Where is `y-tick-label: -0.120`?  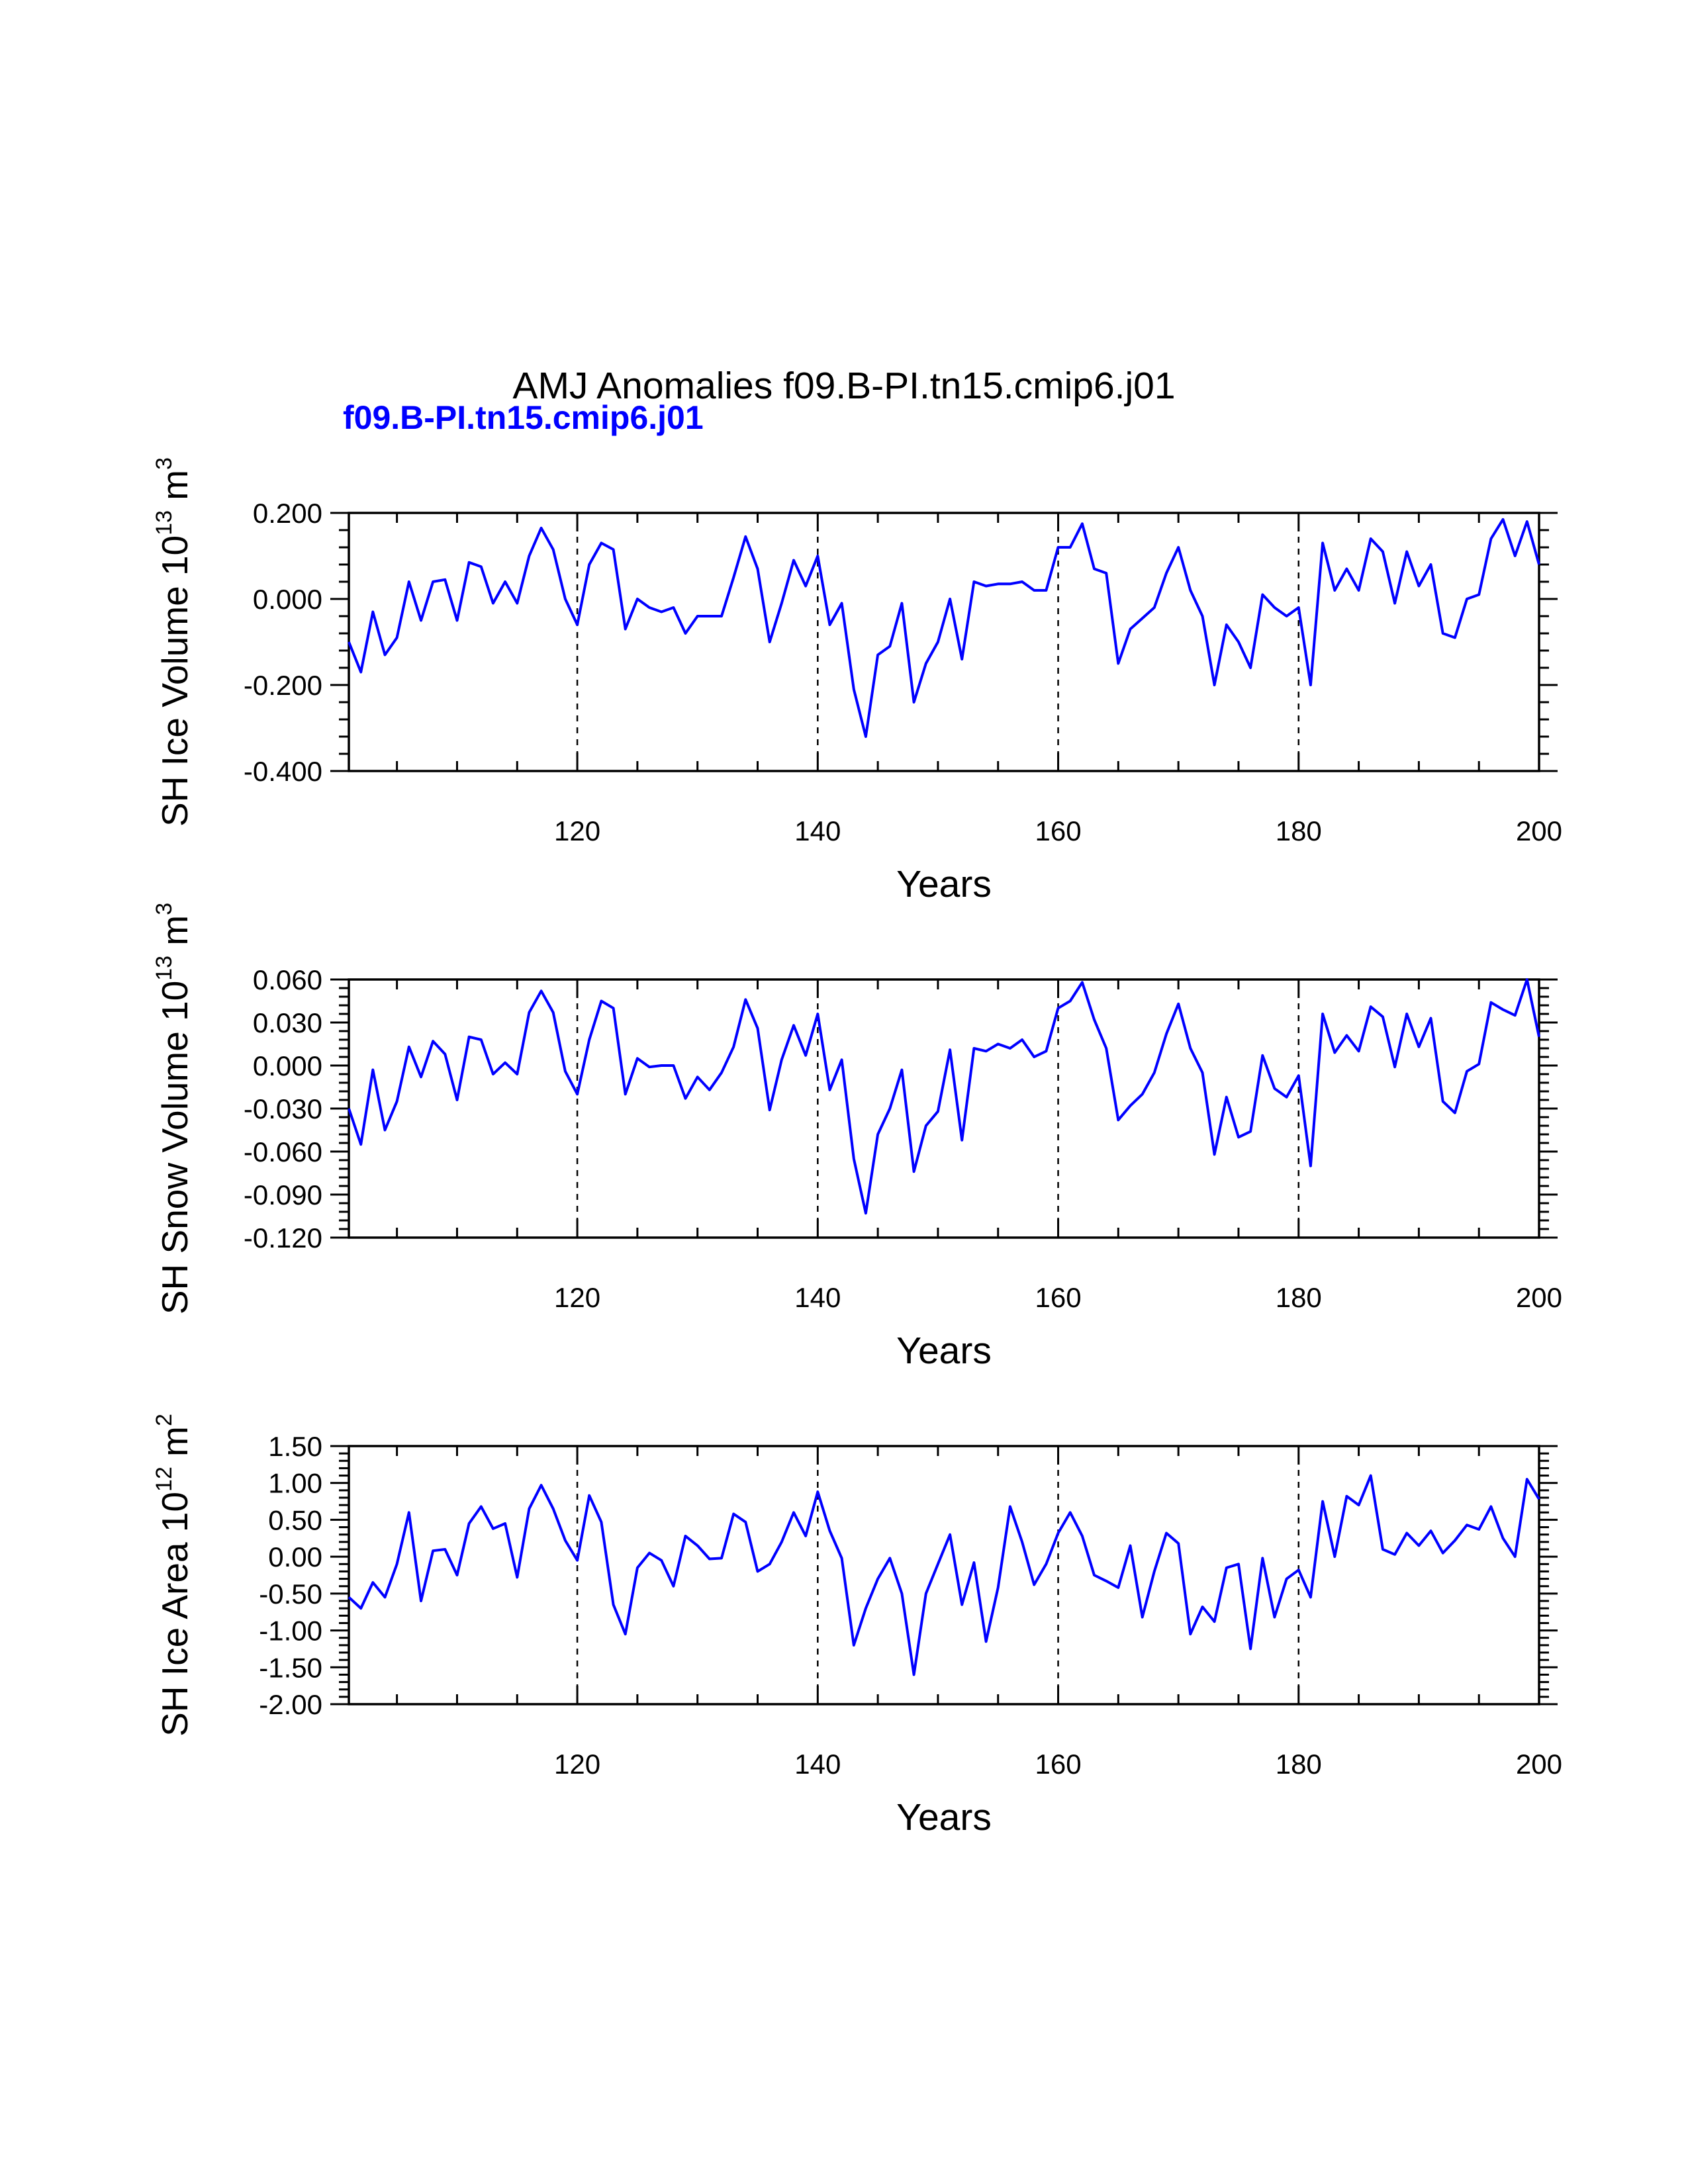
y-tick-label: -0.120 is located at coordinates (283, 1237).